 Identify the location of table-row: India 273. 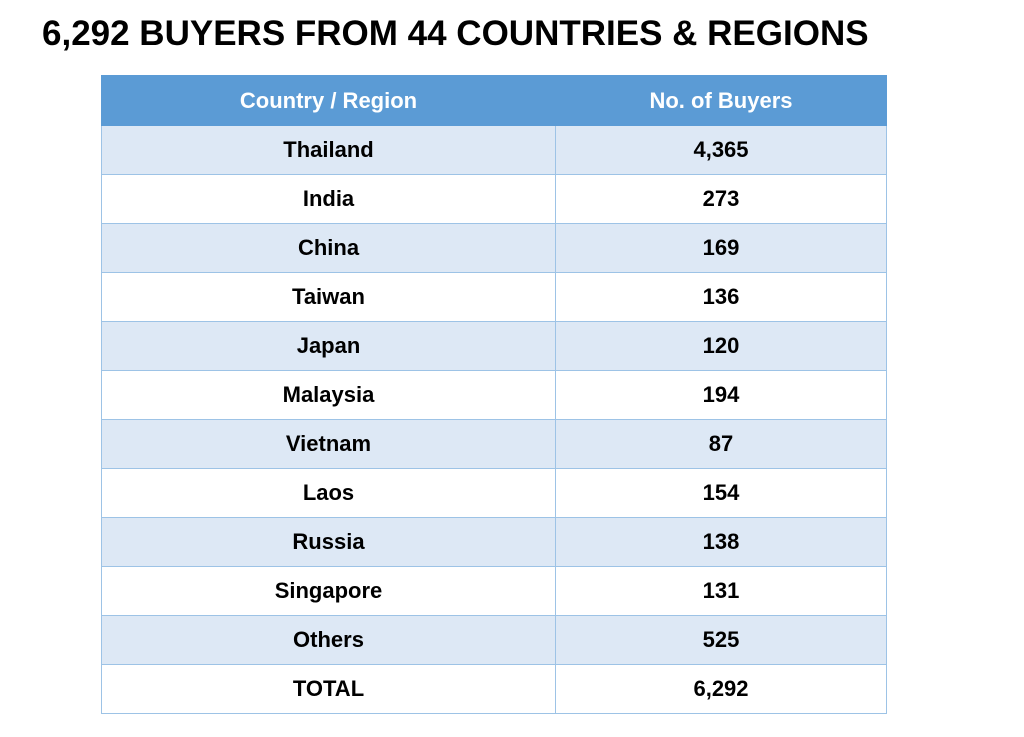
(494, 199).